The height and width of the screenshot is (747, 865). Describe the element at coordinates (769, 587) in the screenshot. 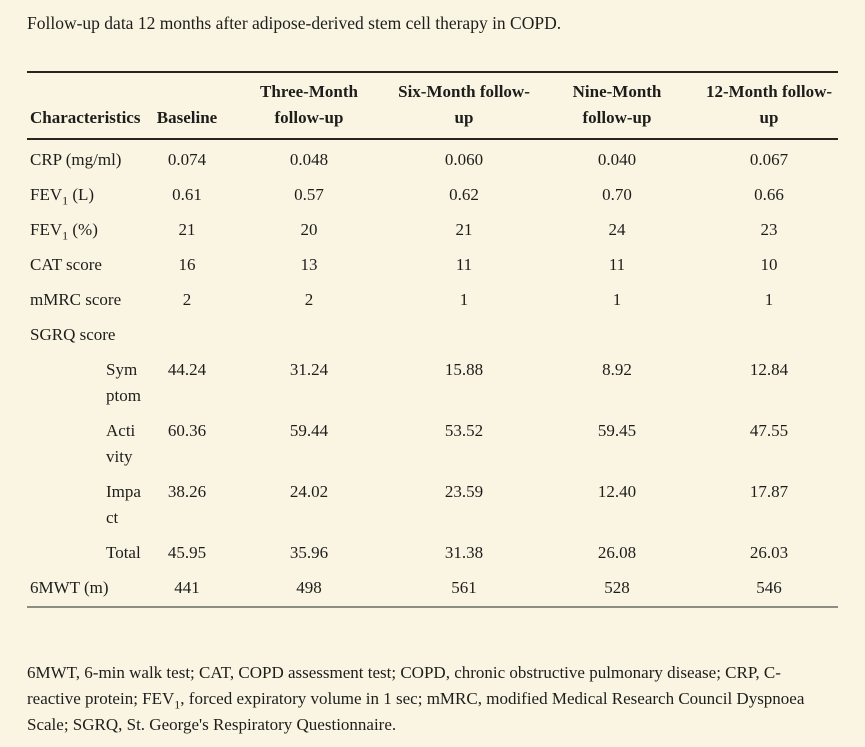

I see `cell-value: 546` at that location.